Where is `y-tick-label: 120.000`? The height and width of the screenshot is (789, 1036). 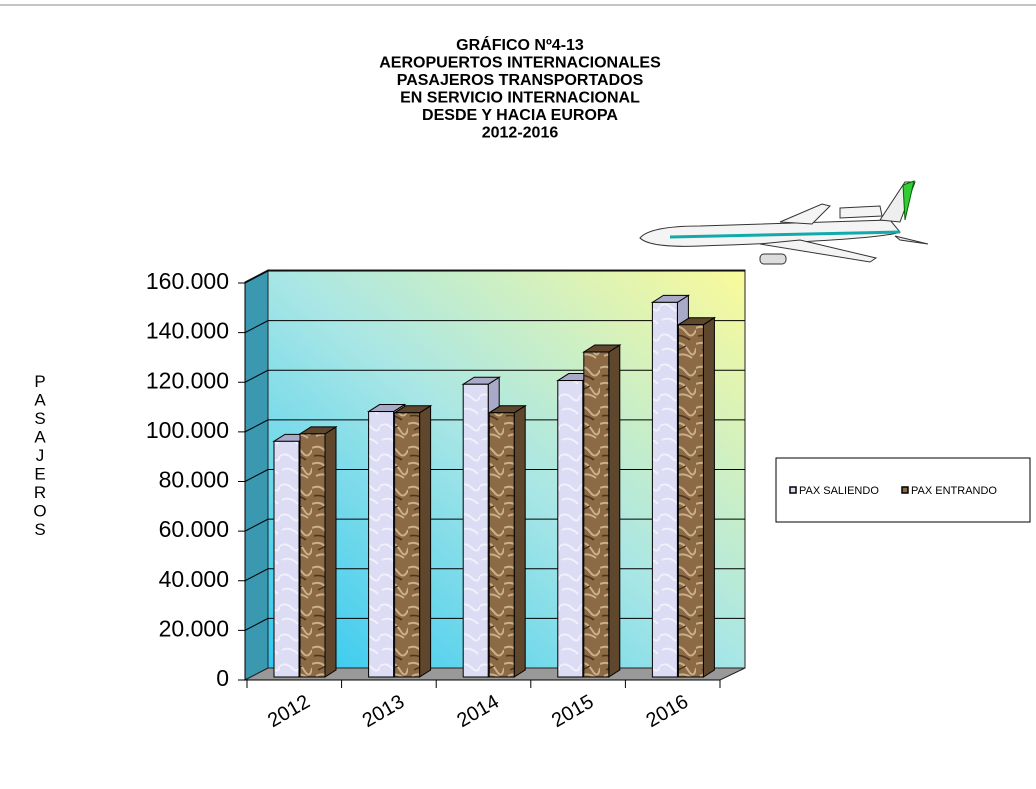
y-tick-label: 120.000 is located at coordinates (187, 380).